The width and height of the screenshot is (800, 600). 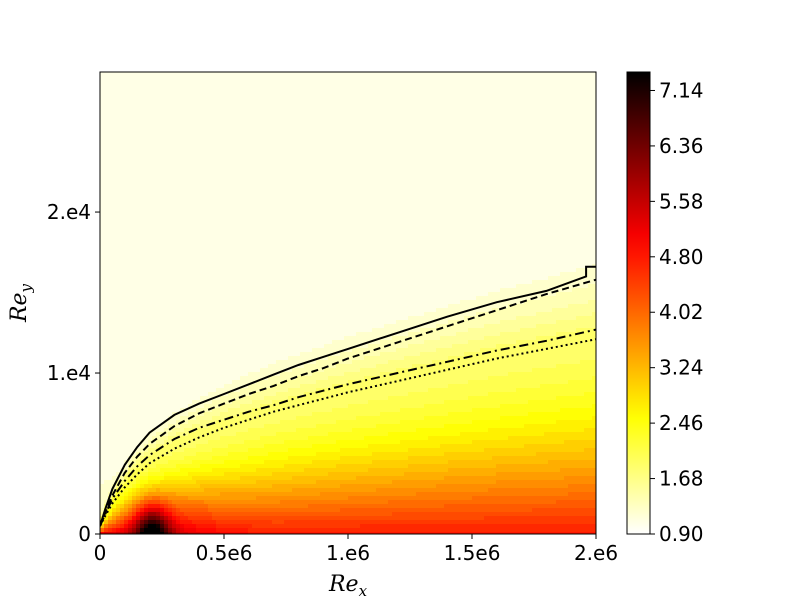 What do you see at coordinates (100, 553) in the screenshot?
I see `x-tick-label: 0` at bounding box center [100, 553].